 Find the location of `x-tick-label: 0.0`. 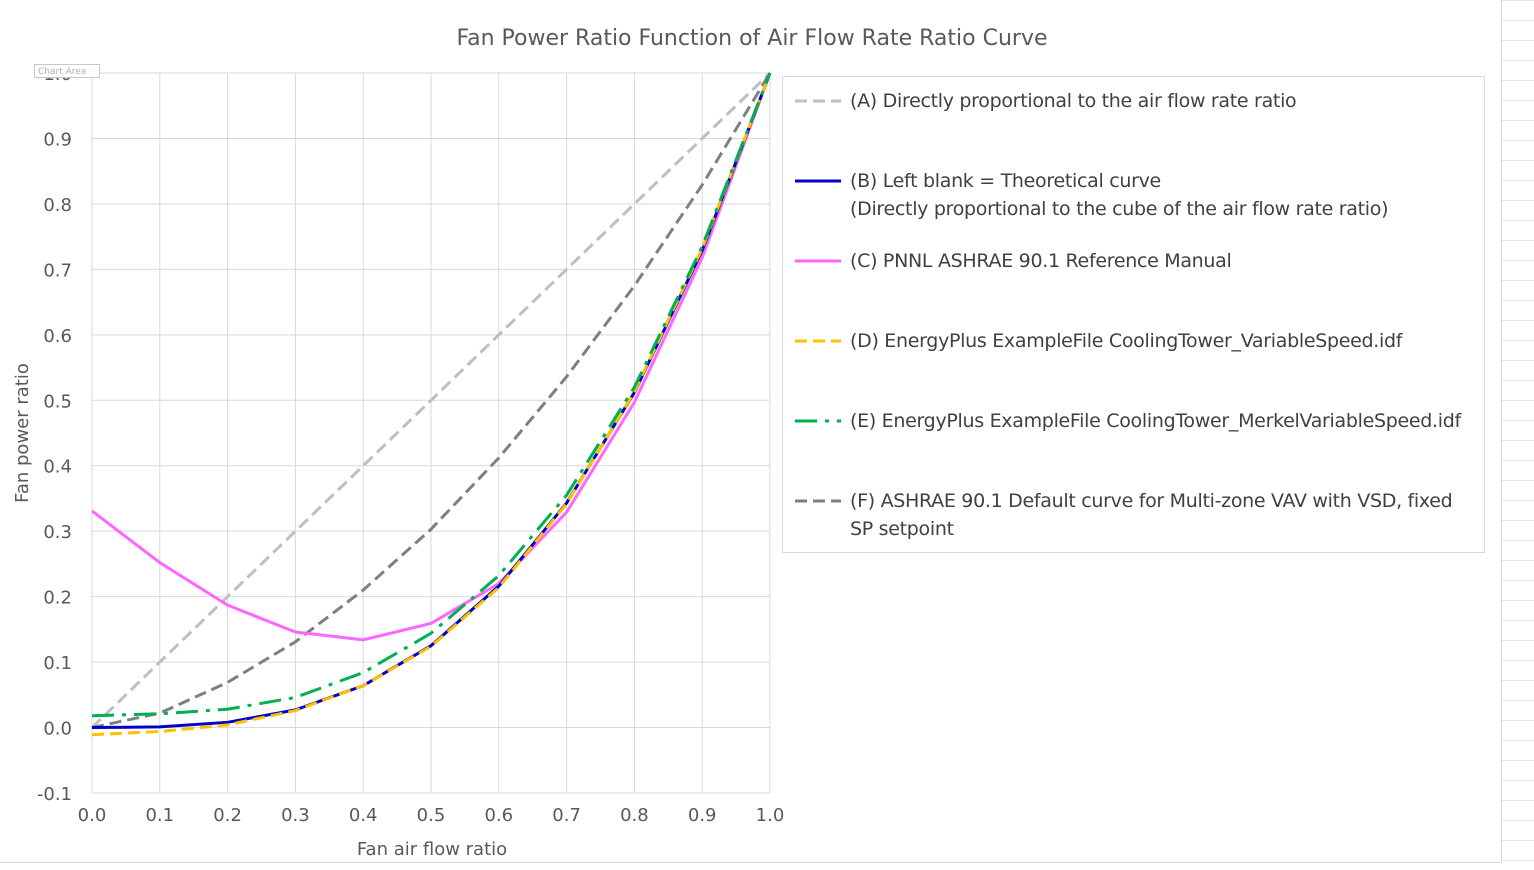

x-tick-label: 0.0 is located at coordinates (92, 815).